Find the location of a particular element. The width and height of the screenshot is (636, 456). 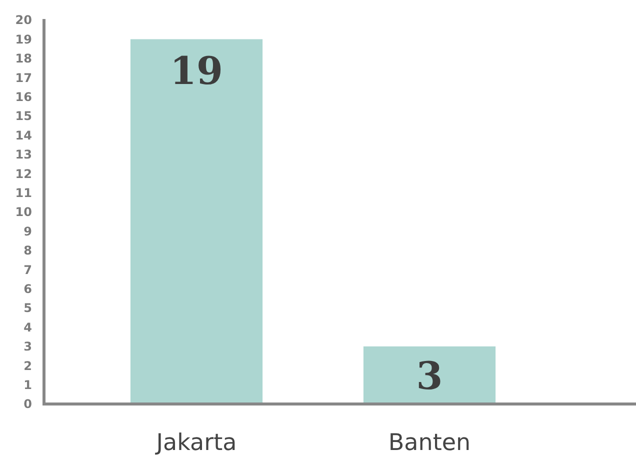

y-tick-label: 6 is located at coordinates (28, 289).